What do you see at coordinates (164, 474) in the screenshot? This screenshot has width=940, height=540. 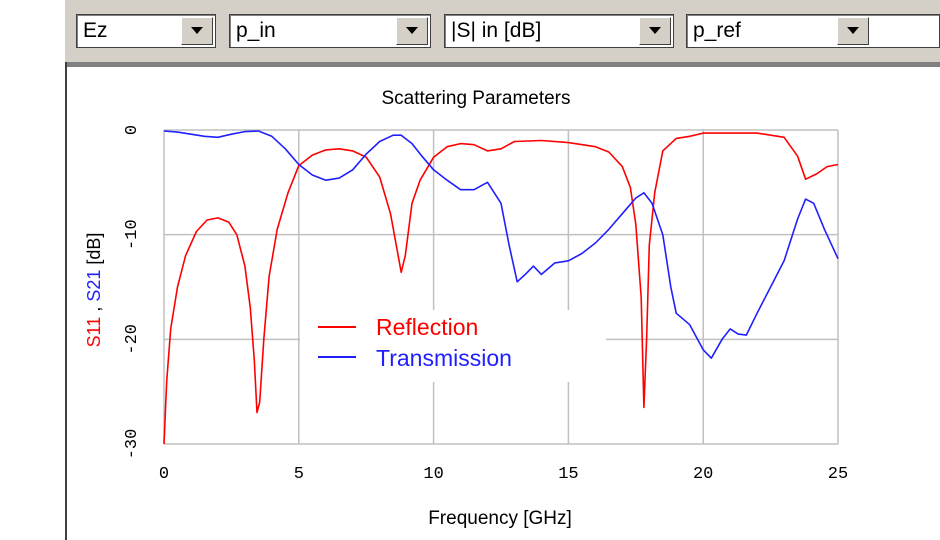 I see `x-tick-label: 0` at bounding box center [164, 474].